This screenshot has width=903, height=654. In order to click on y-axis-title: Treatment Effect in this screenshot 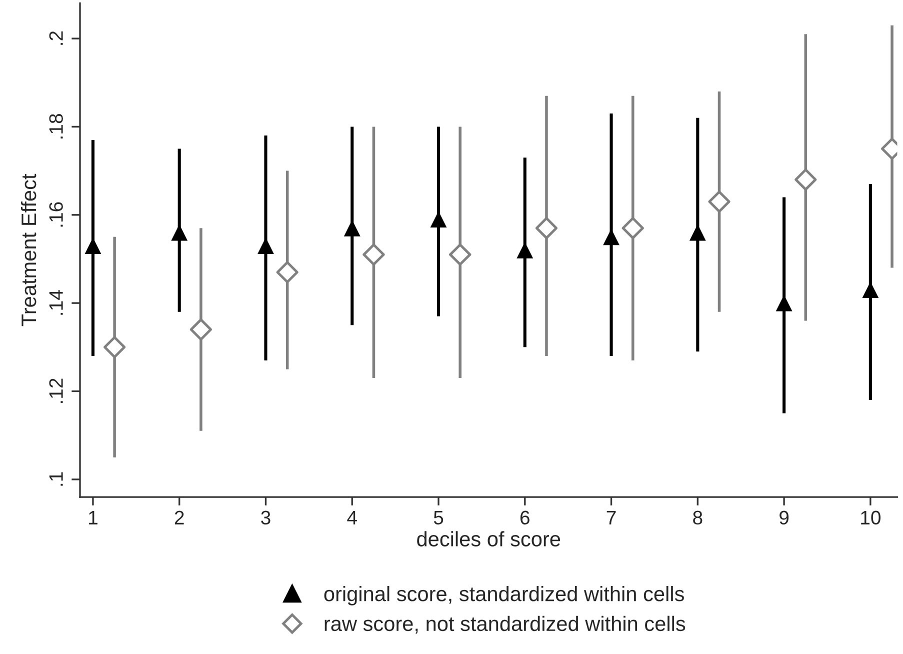, I will do `click(28, 250)`.